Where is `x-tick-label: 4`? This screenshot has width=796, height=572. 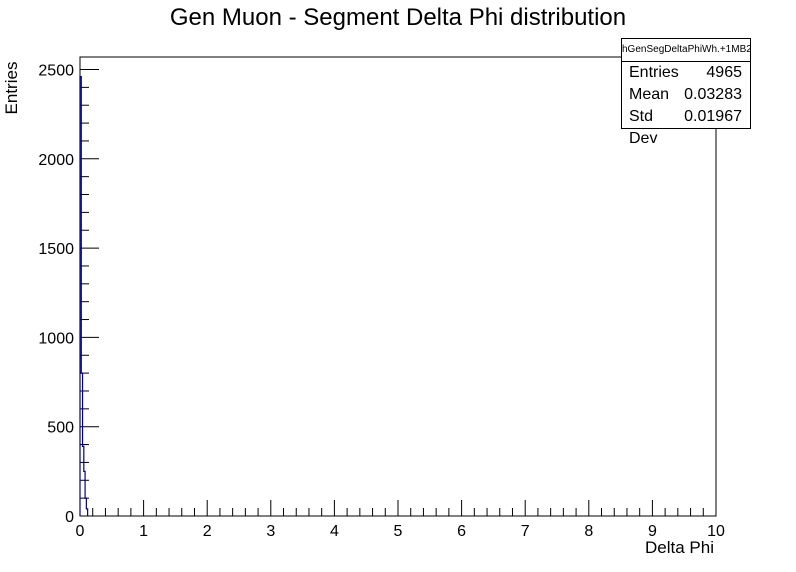
x-tick-label: 4 is located at coordinates (334, 531).